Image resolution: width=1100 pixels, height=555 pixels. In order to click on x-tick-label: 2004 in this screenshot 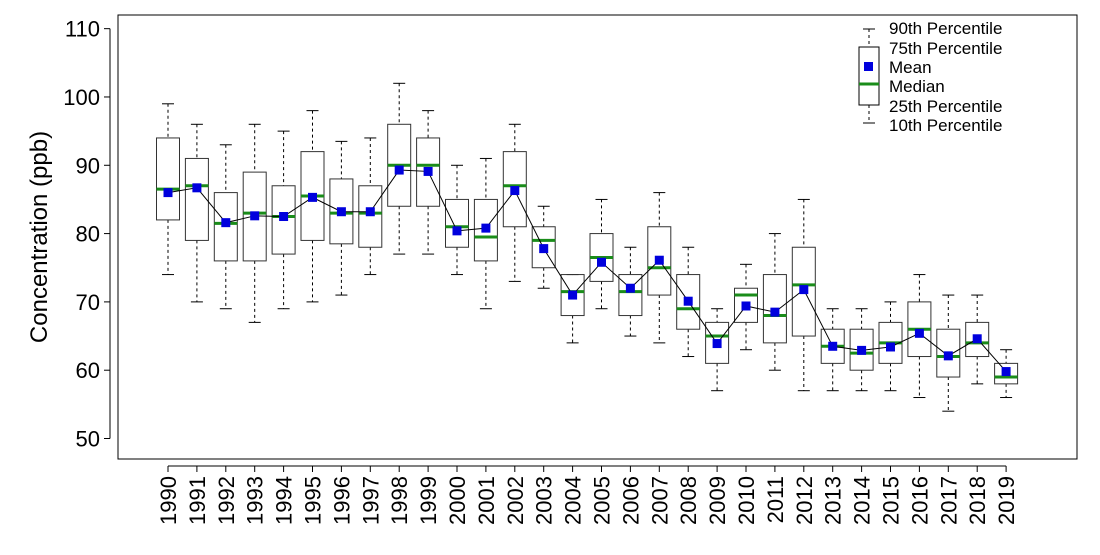, I will do `click(573, 500)`.